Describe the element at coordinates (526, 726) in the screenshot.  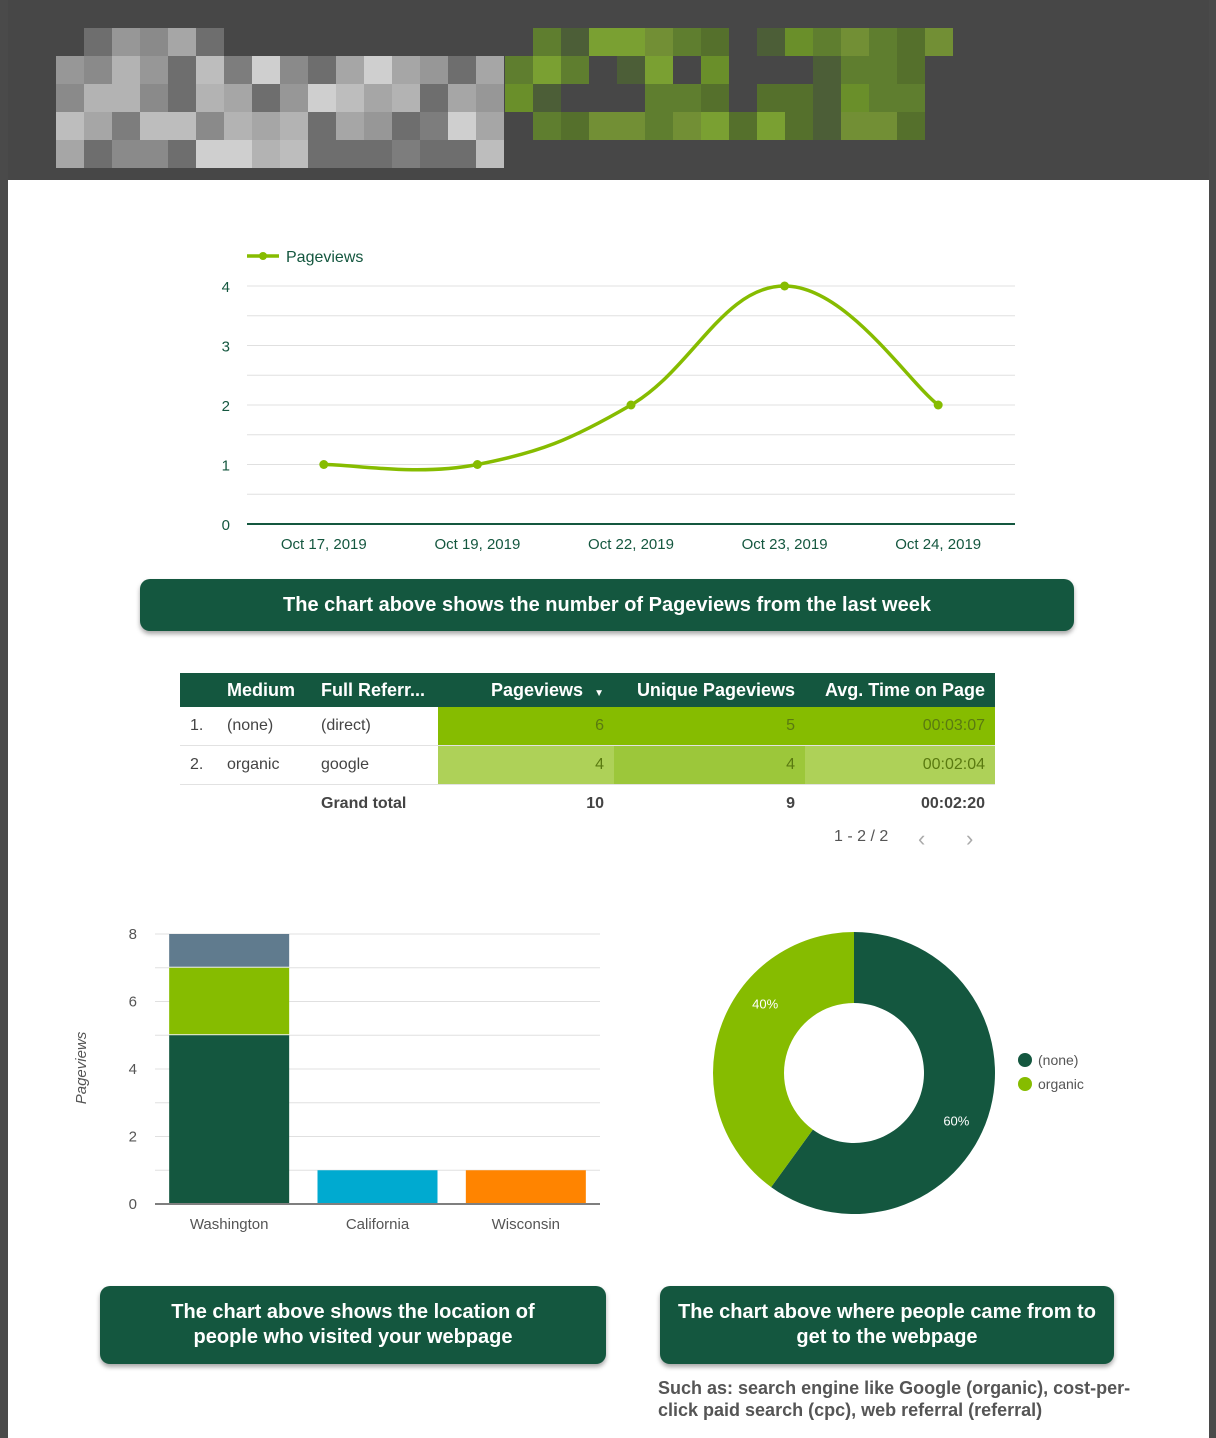
I see `cell-pageviews: 6` at that location.